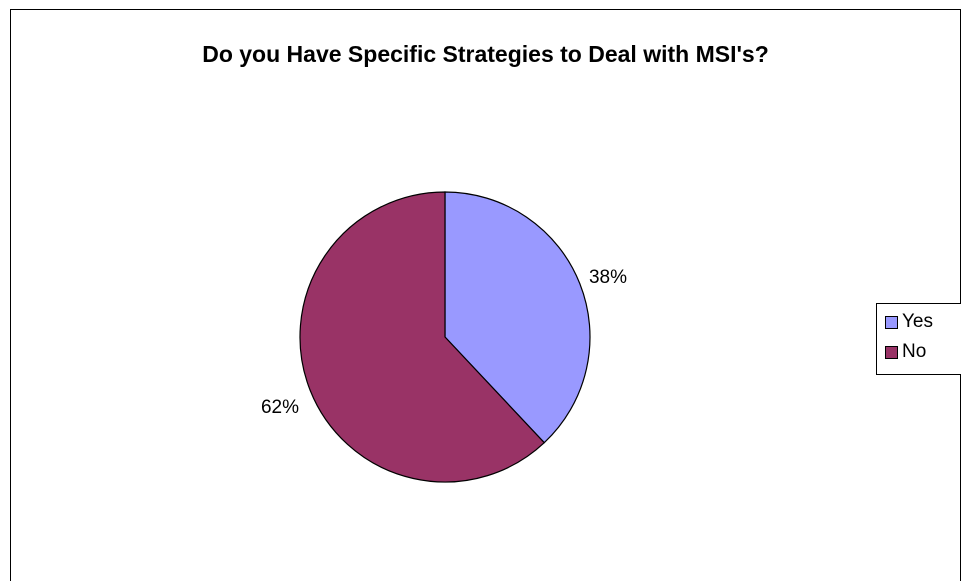 This screenshot has width=961, height=581. What do you see at coordinates (917, 321) in the screenshot?
I see `legend-label-yes: Yes` at bounding box center [917, 321].